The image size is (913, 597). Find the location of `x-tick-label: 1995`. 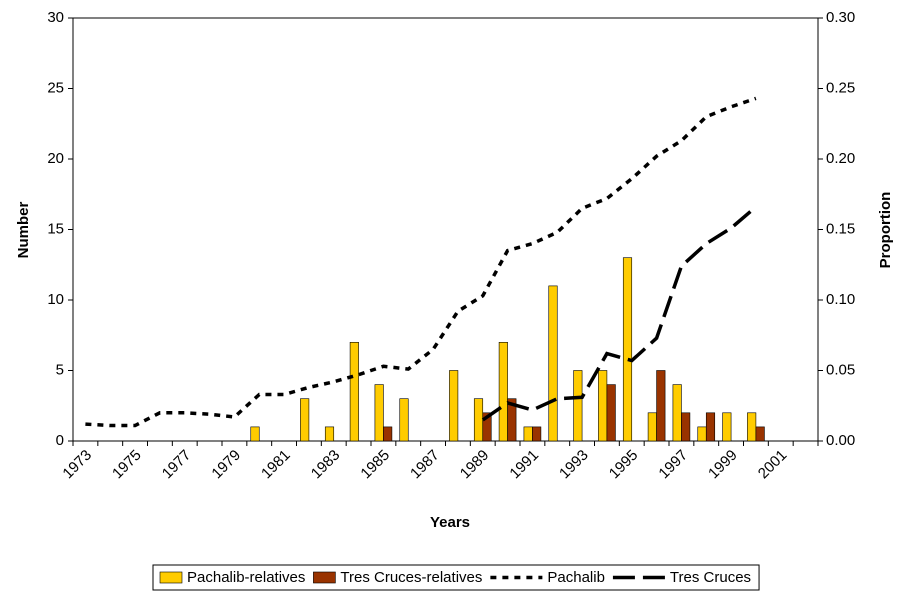

x-tick-label: 1995 is located at coordinates (624, 465).